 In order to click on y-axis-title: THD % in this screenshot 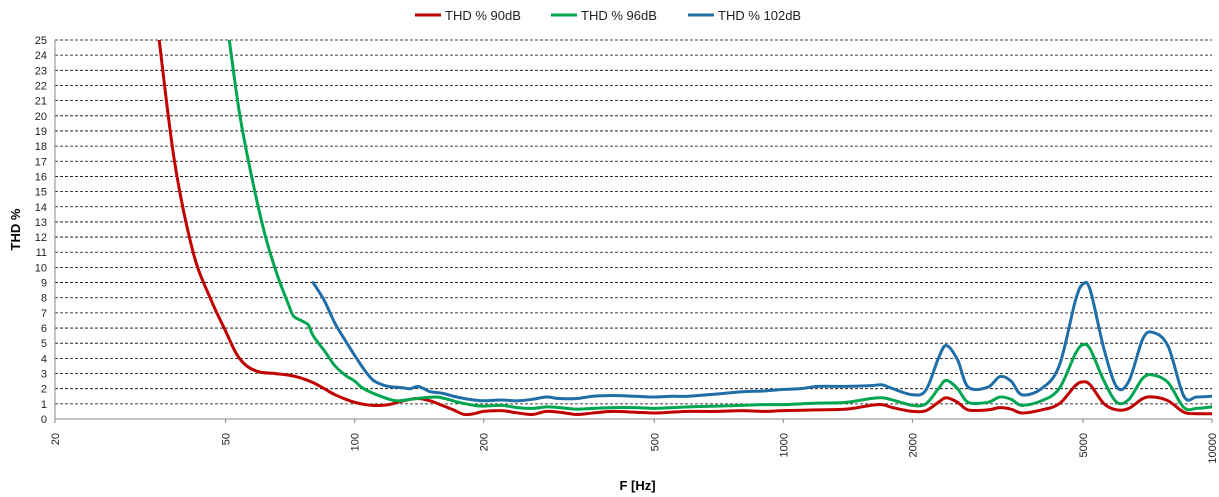, I will do `click(15, 229)`.